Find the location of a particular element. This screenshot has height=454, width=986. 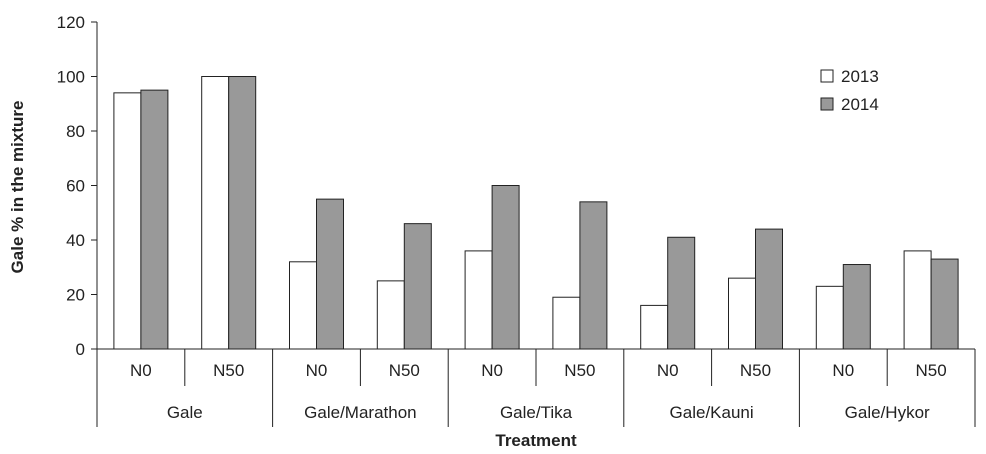

y-tick-label: 60 is located at coordinates (75, 186).